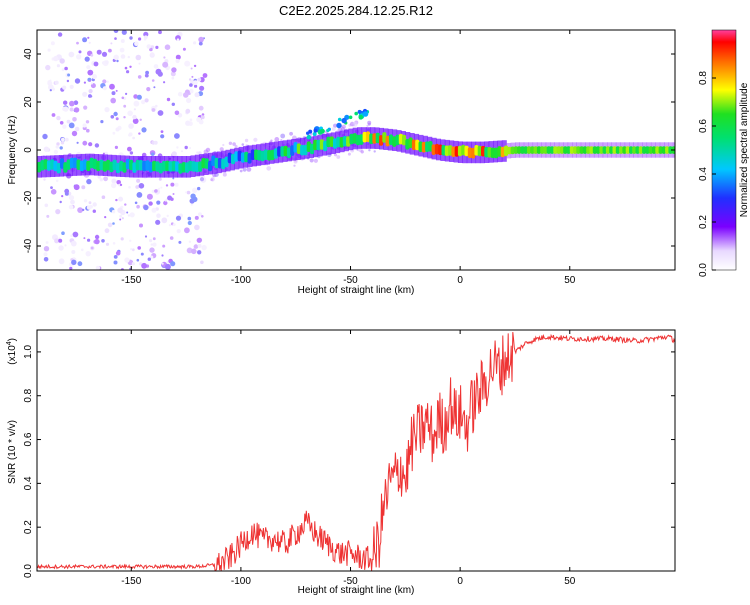 The height and width of the screenshot is (605, 750). I want to click on snr-x-tick-label: -50, so click(350, 581).